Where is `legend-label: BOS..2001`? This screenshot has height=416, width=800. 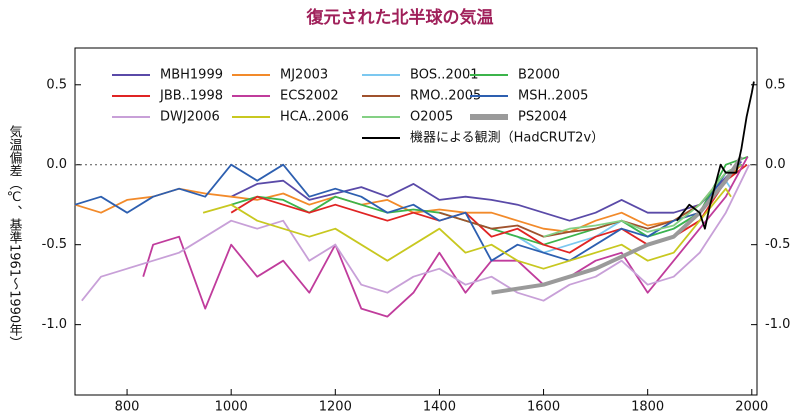 legend-label: BOS..2001 is located at coordinates (444, 75).